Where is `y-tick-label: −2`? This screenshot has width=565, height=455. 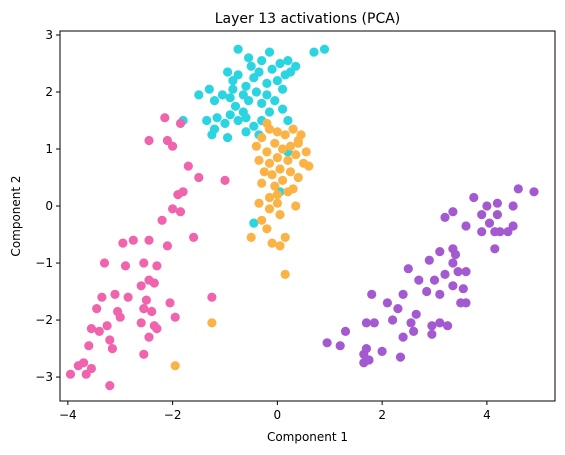 y-tick-label: −2 is located at coordinates (44, 320).